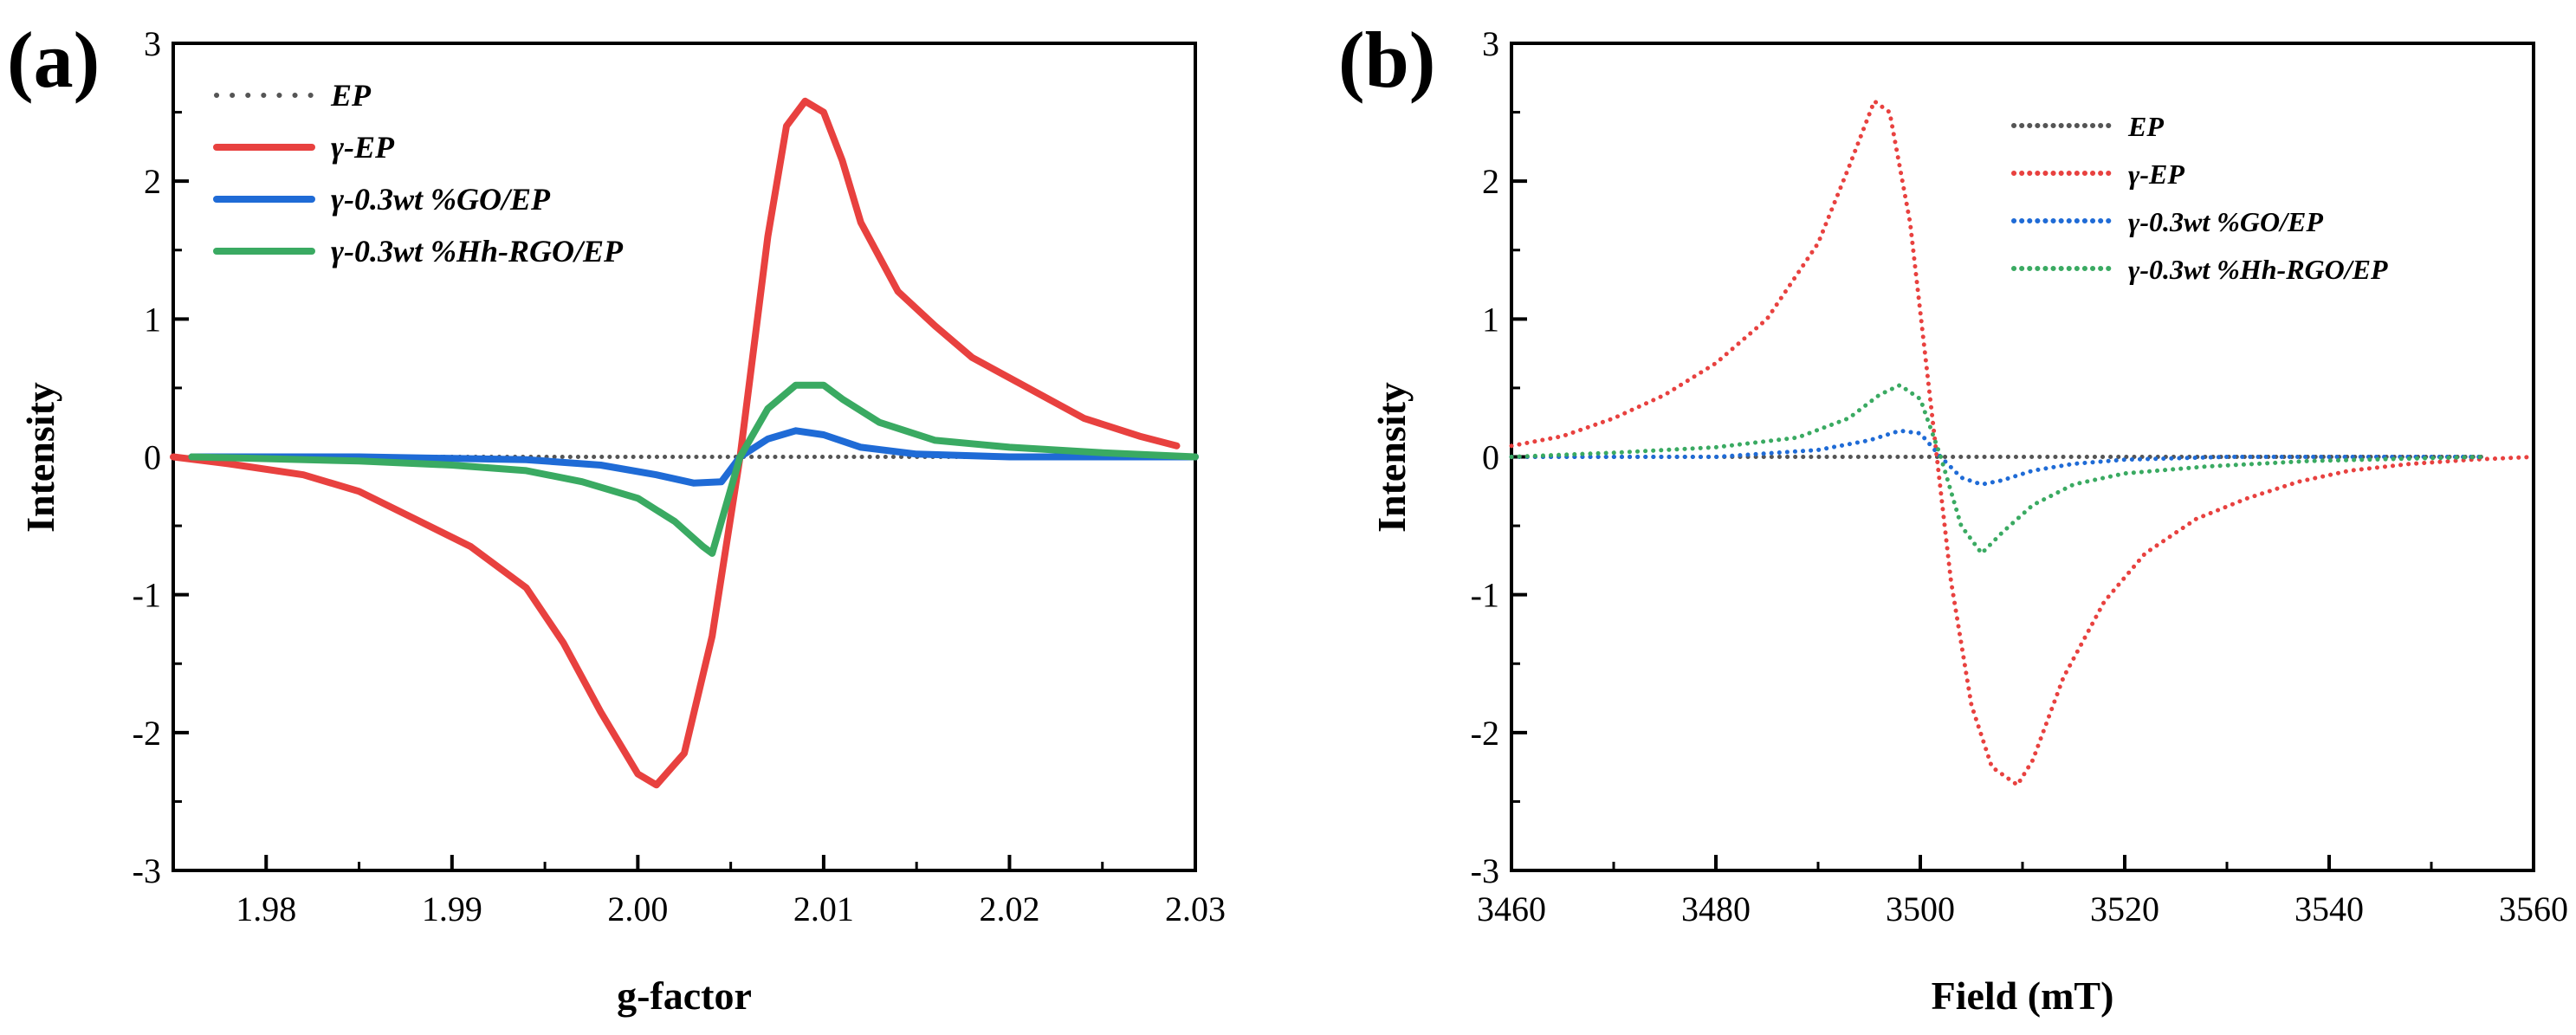 The height and width of the screenshot is (1035, 2576). Describe the element at coordinates (2124, 909) in the screenshot. I see `x-tick-label: 3520` at that location.